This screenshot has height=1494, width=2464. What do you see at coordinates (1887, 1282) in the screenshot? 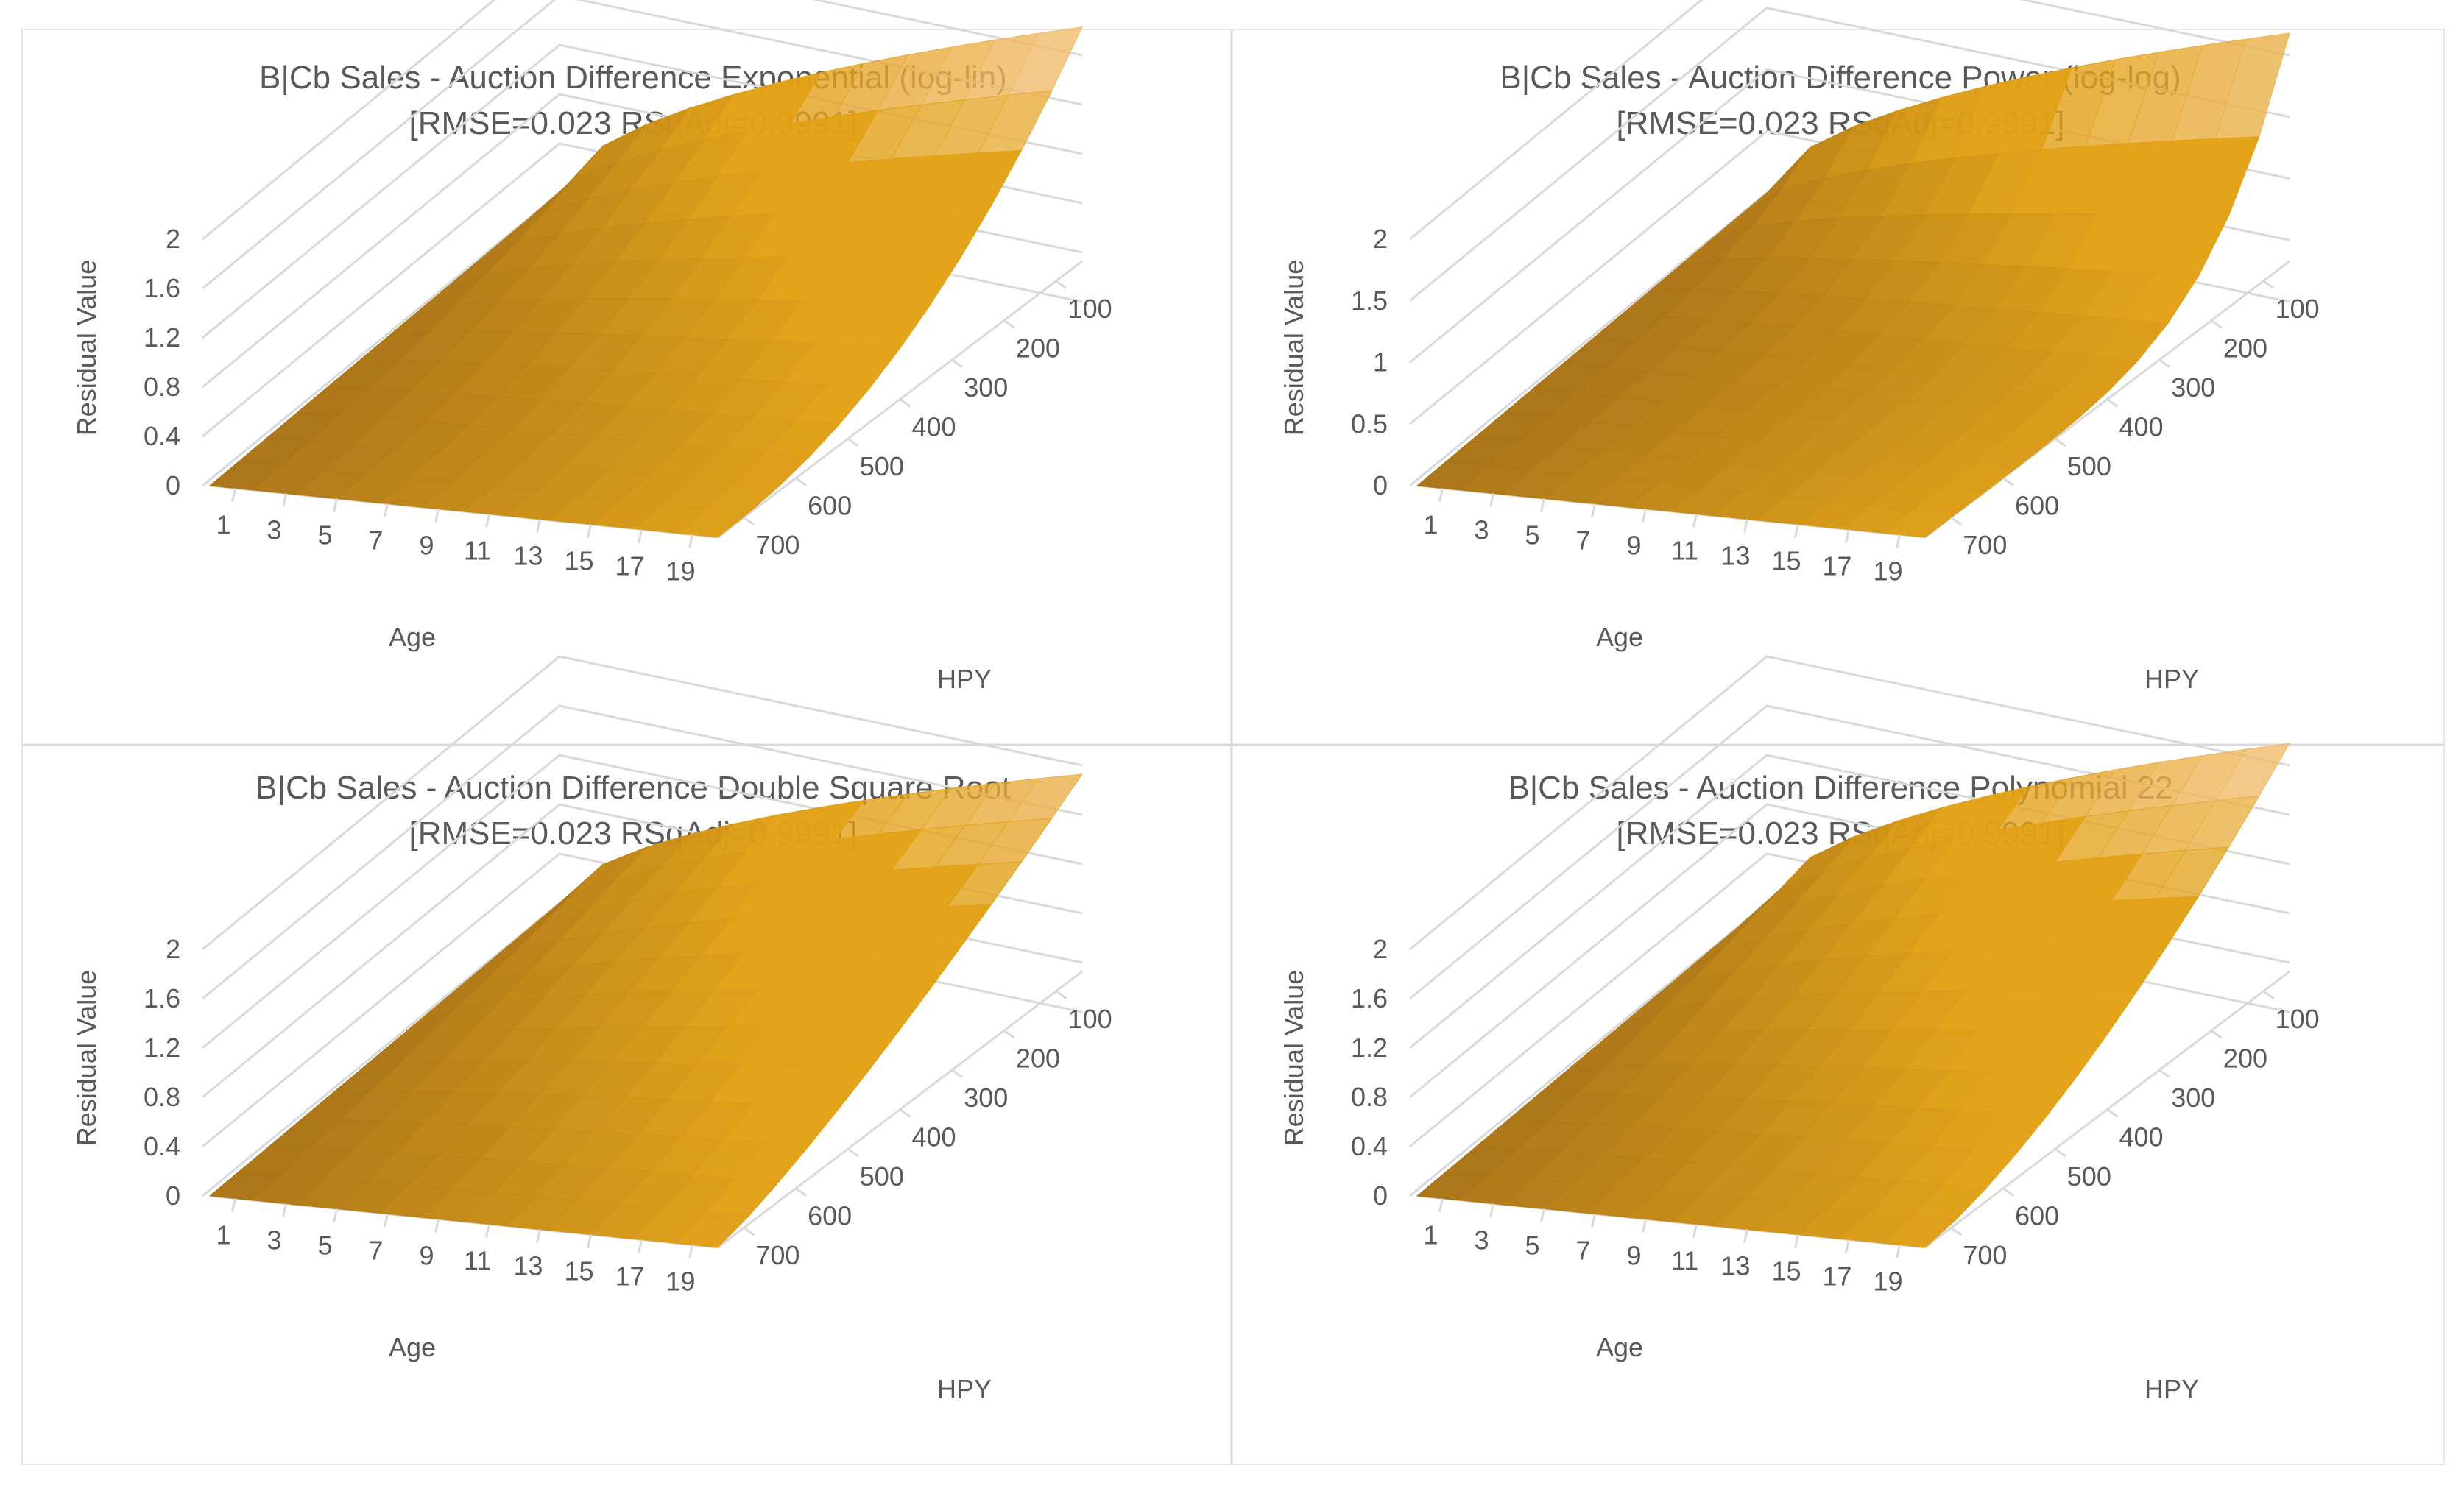
I see `age-tick-label: 19` at bounding box center [1887, 1282].